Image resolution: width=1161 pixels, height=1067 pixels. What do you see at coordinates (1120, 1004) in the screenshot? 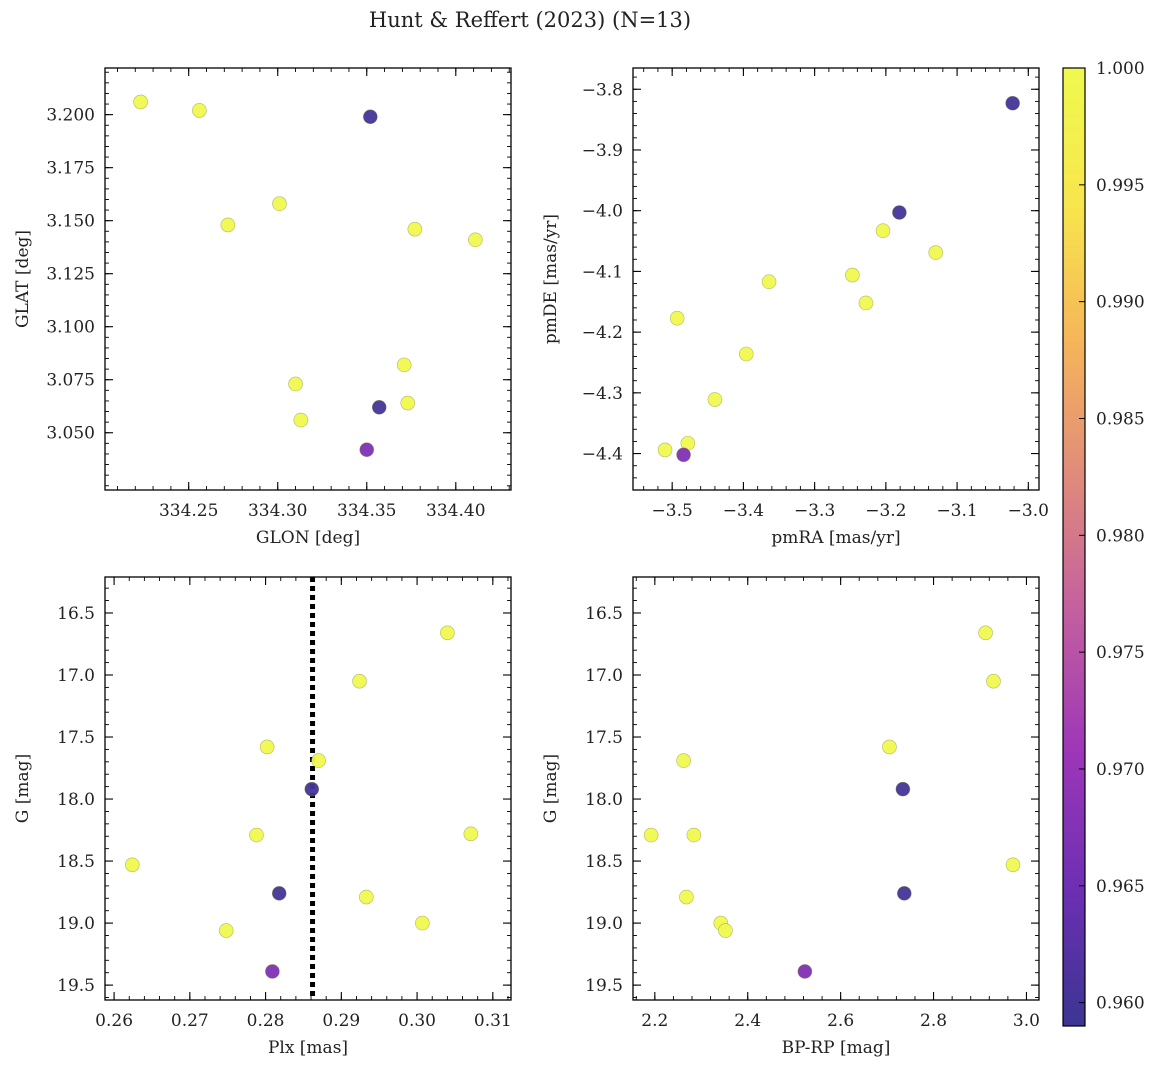
I see `colorbar-tick-label: 0.960` at bounding box center [1120, 1004].